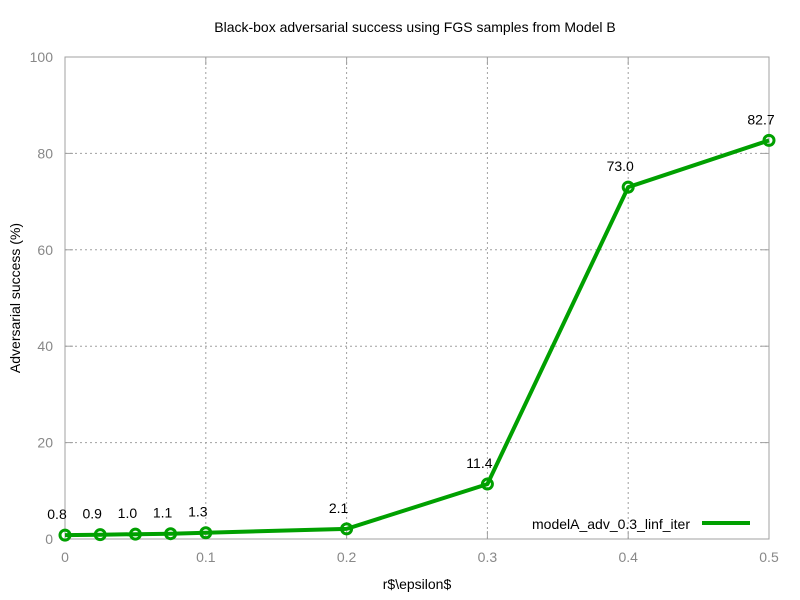 The height and width of the screenshot is (600, 800). I want to click on y-tick-label: 20, so click(45, 443).